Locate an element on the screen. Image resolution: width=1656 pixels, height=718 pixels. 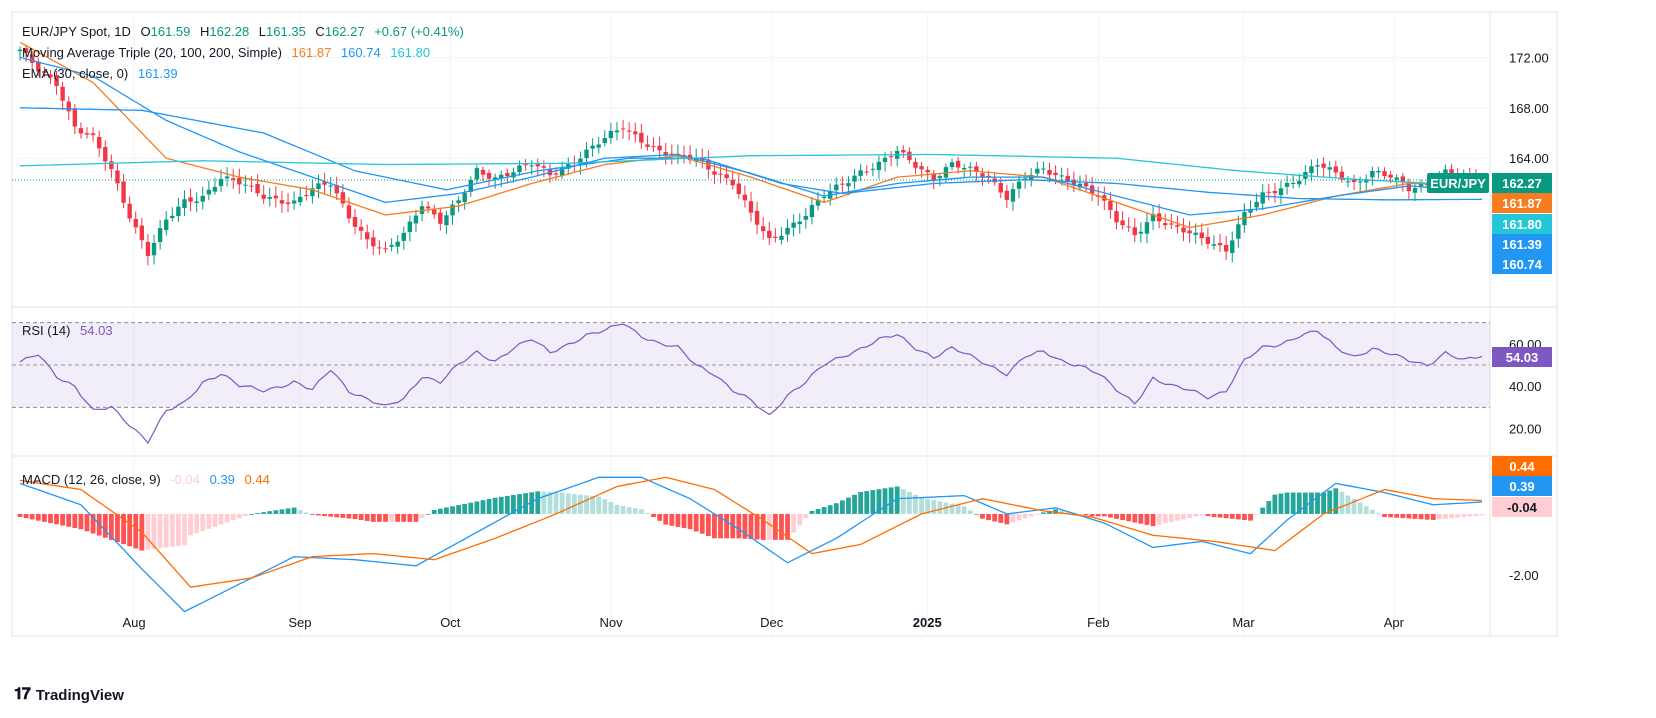
macd-title: MACD (12, 26, close, 9) is located at coordinates (91, 479).